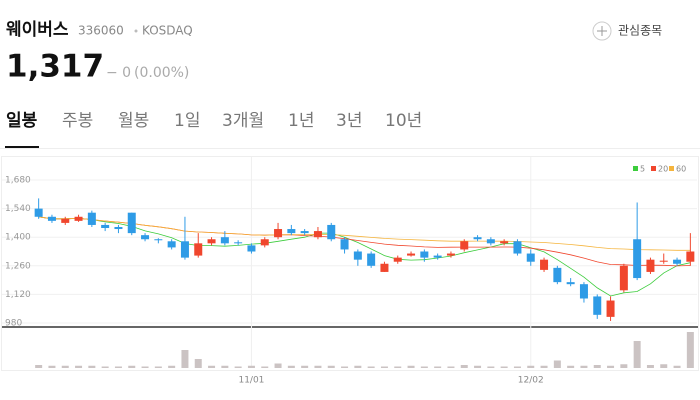 This screenshot has height=400, width=700. Describe the element at coordinates (602, 31) in the screenshot. I see `plus-icon` at that location.